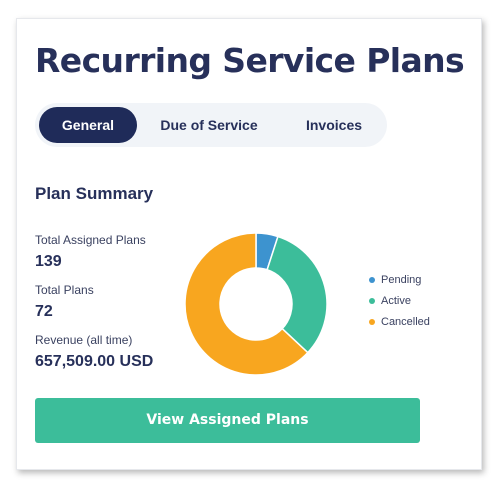 Image resolution: width=500 pixels, height=500 pixels. Describe the element at coordinates (227, 420) in the screenshot. I see `view-assigned-plans-button: View Assigned Plans` at that location.